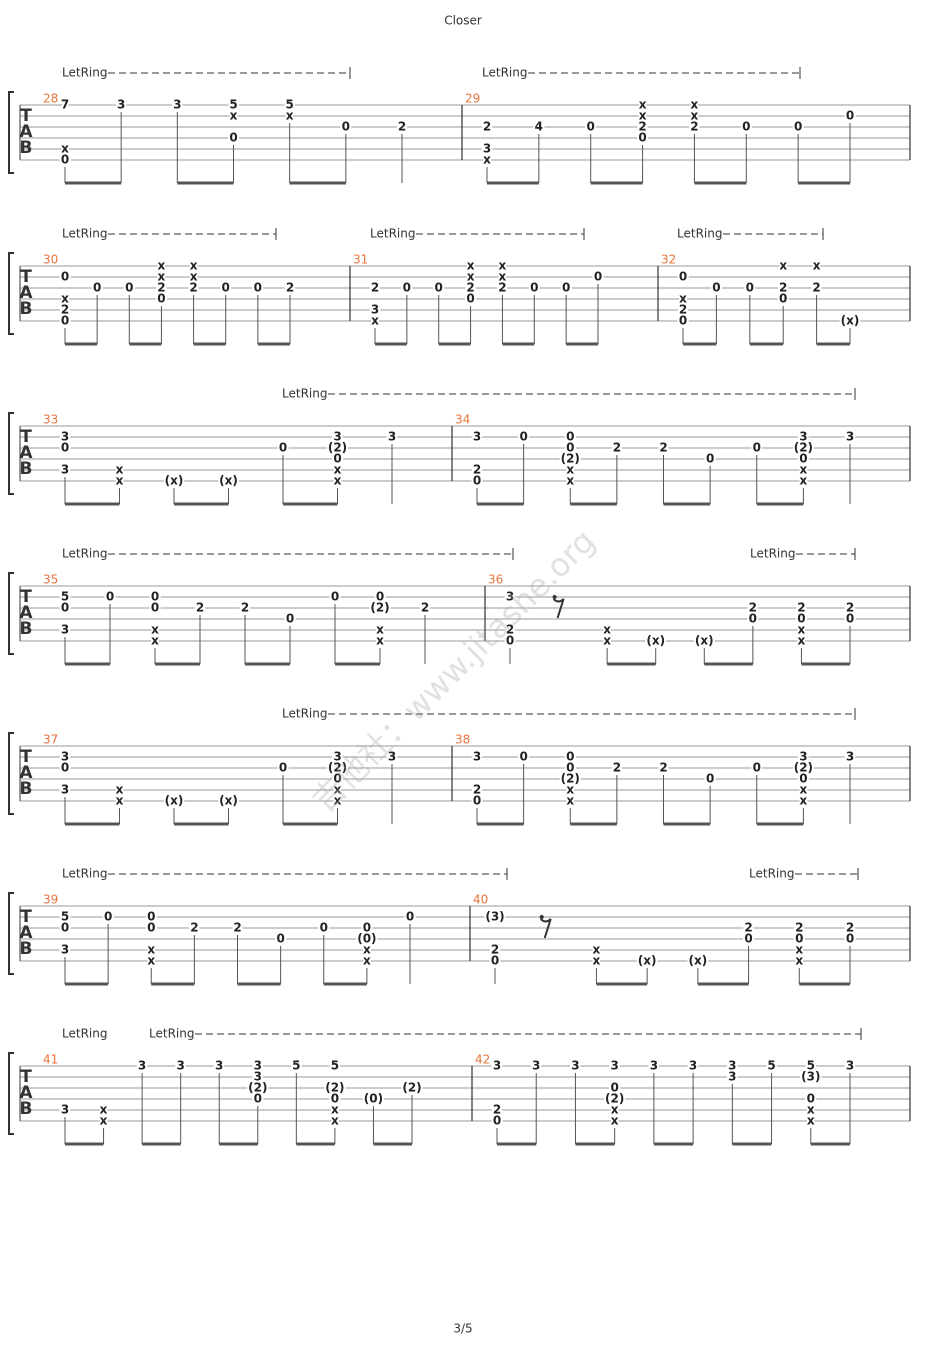  I want to click on rest-dot, so click(541, 917).